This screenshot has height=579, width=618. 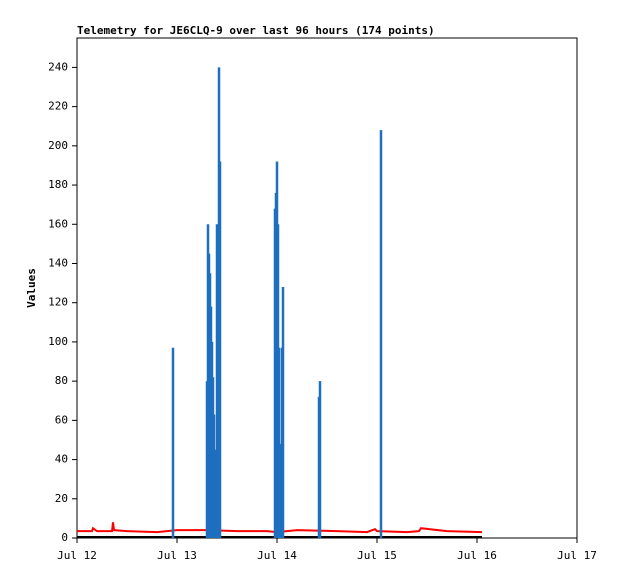 What do you see at coordinates (58, 223) in the screenshot?
I see `y-tick-label: 160` at bounding box center [58, 223].